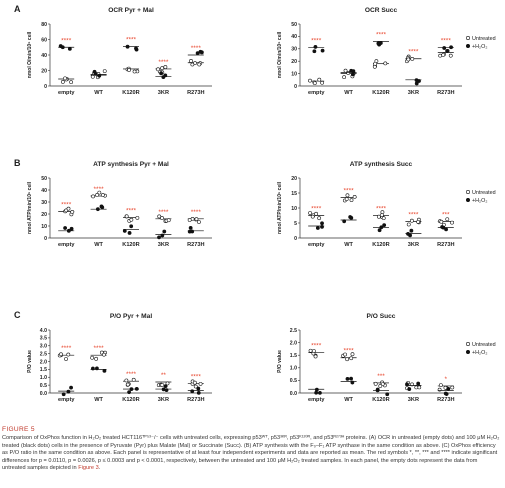 This screenshot has height=488, width=505. What do you see at coordinates (295, 87) in the screenshot?
I see `y-tick-label: 0` at bounding box center [295, 87].